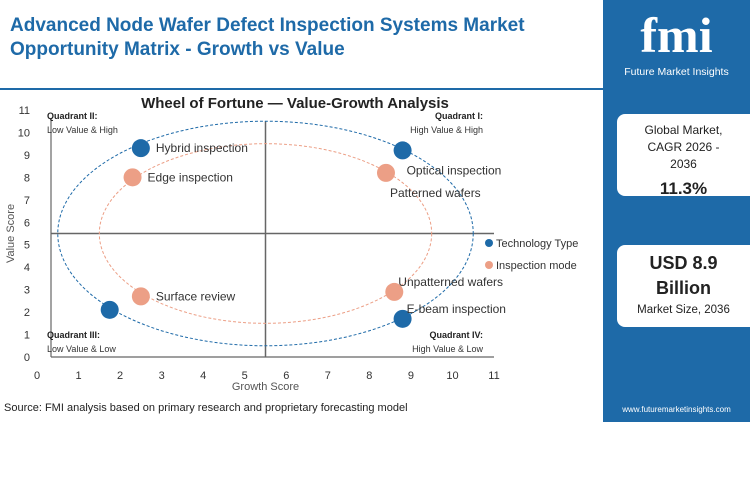 This screenshot has width=750, height=488. I want to click on data-label: Edge inspection, so click(190, 177).